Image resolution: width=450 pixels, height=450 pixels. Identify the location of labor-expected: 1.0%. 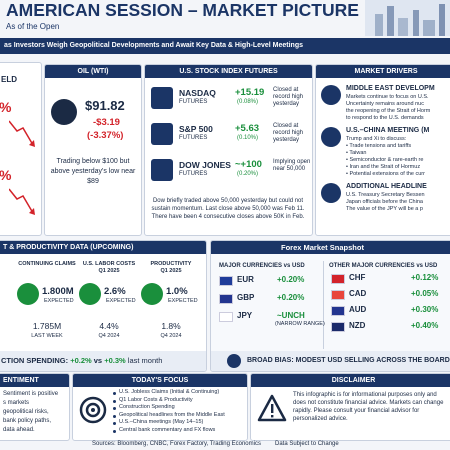
(177, 291).